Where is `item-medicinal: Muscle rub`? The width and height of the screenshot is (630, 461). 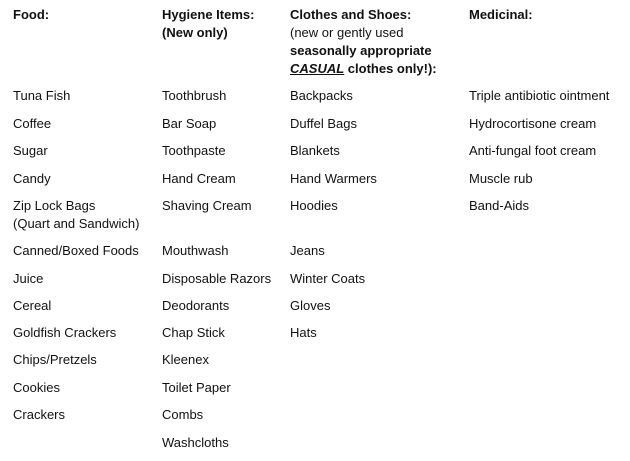
item-medicinal: Muscle rub is located at coordinates (501, 178).